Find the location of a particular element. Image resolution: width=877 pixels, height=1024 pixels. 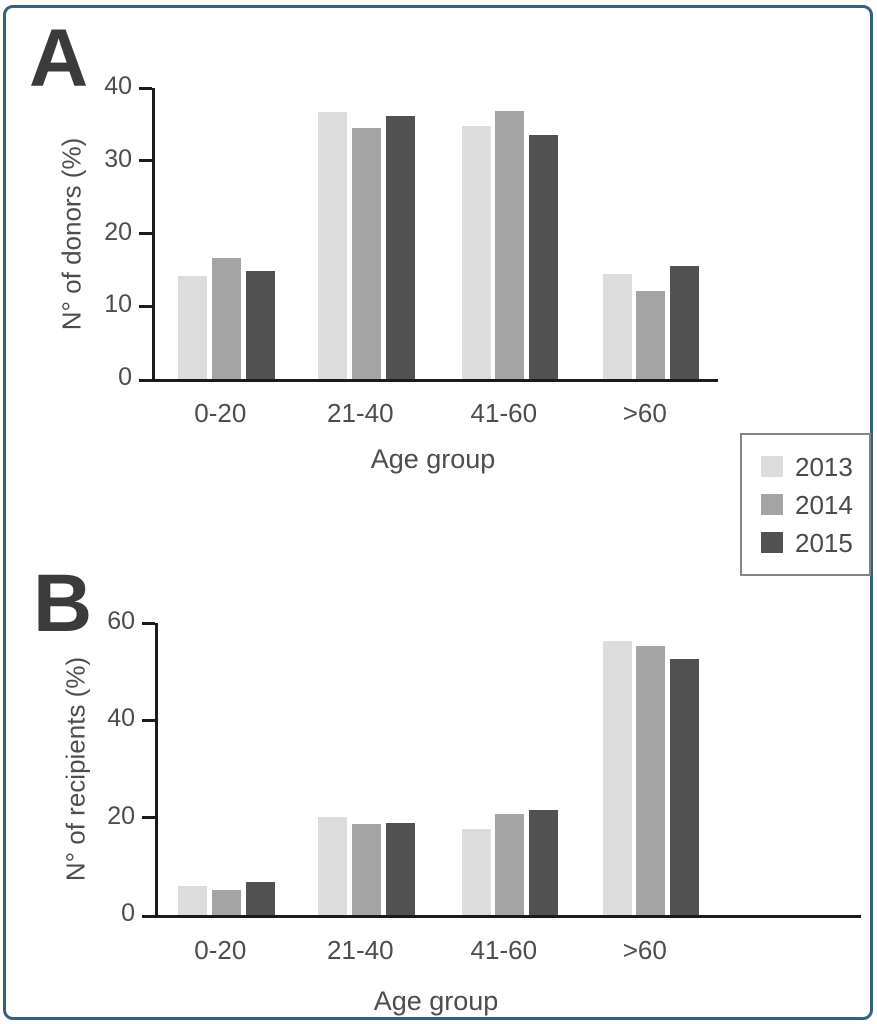

y-tick-label: 10 is located at coordinates (118, 304).